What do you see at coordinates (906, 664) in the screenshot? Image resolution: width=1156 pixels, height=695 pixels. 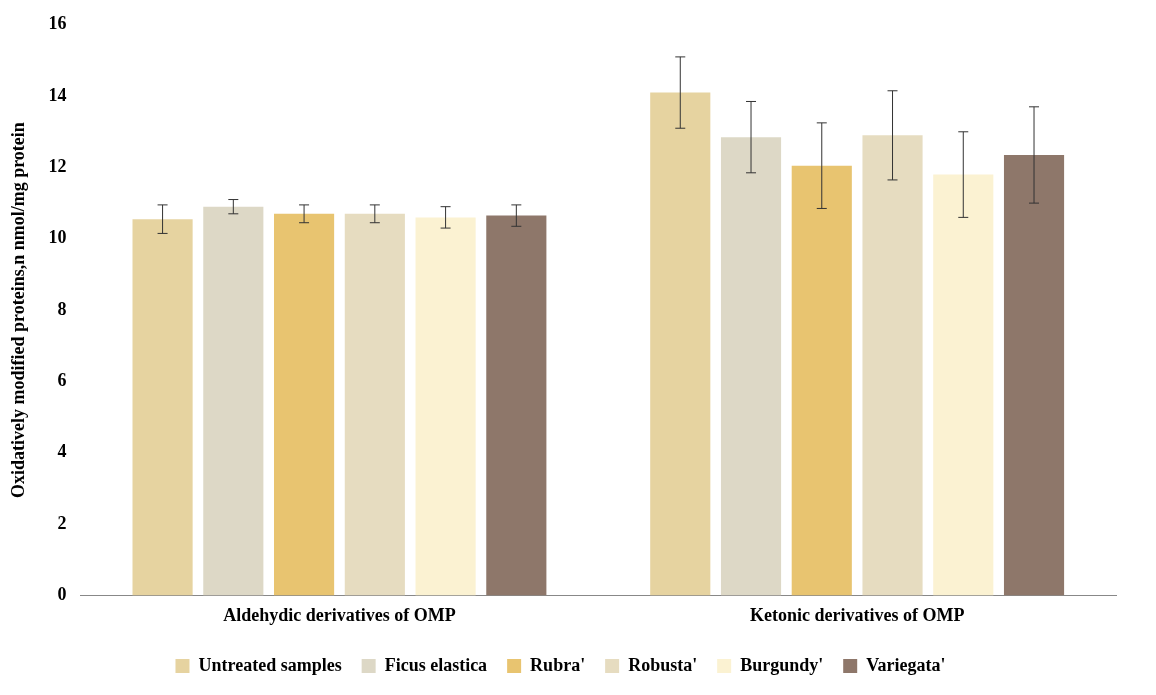 I see `legend-label: Variegata'` at bounding box center [906, 664].